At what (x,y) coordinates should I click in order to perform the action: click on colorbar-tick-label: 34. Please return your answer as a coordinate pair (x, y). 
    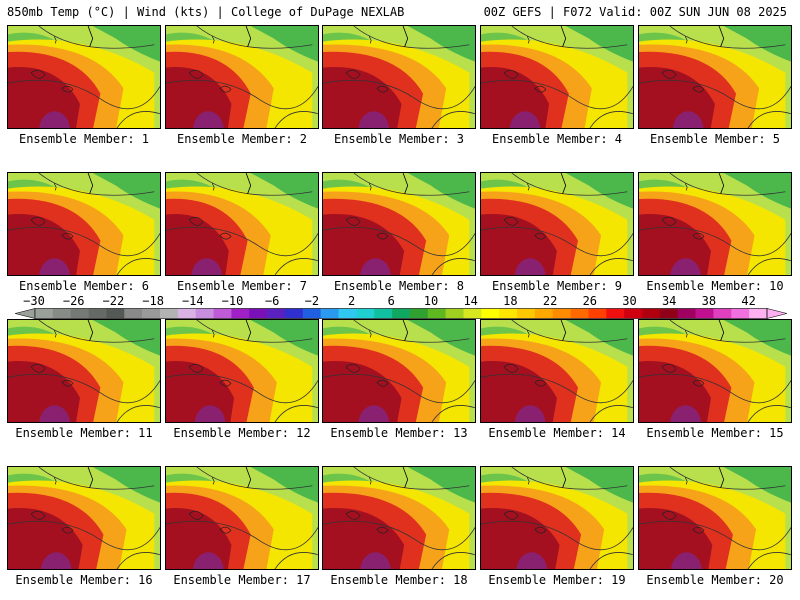
    Looking at the image, I should click on (669, 301).